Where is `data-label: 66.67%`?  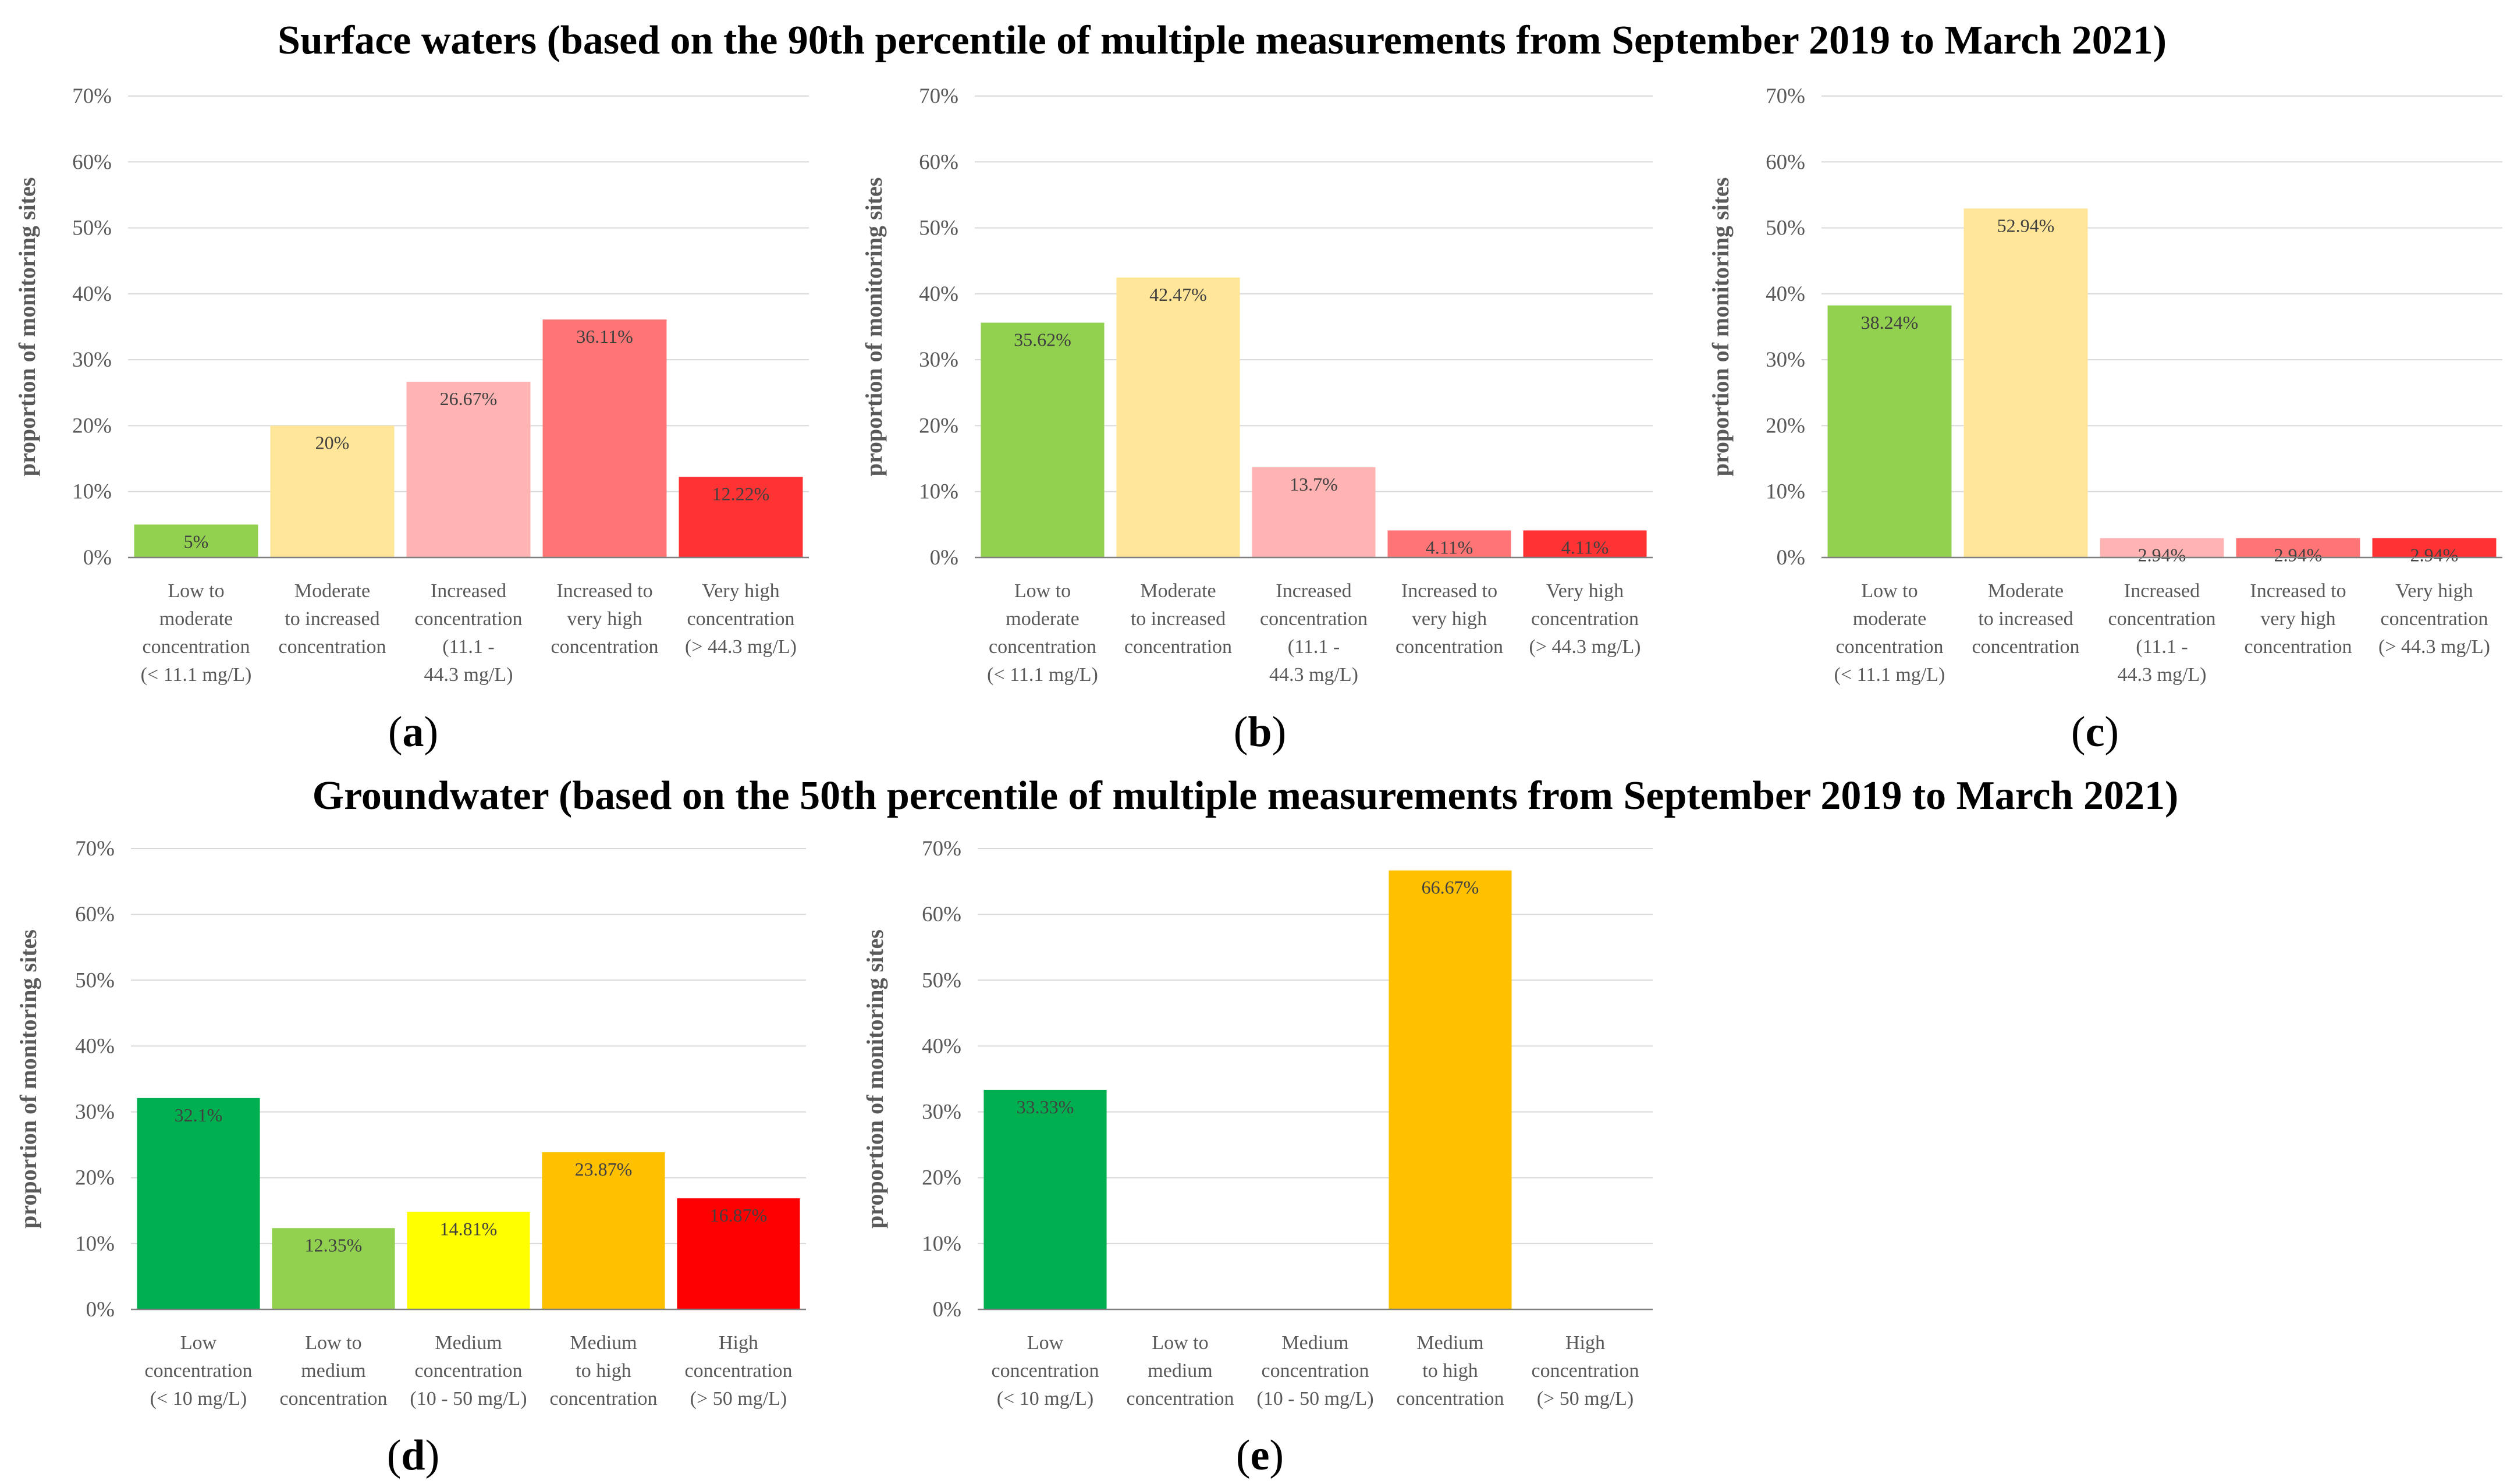
data-label: 66.67% is located at coordinates (1451, 887).